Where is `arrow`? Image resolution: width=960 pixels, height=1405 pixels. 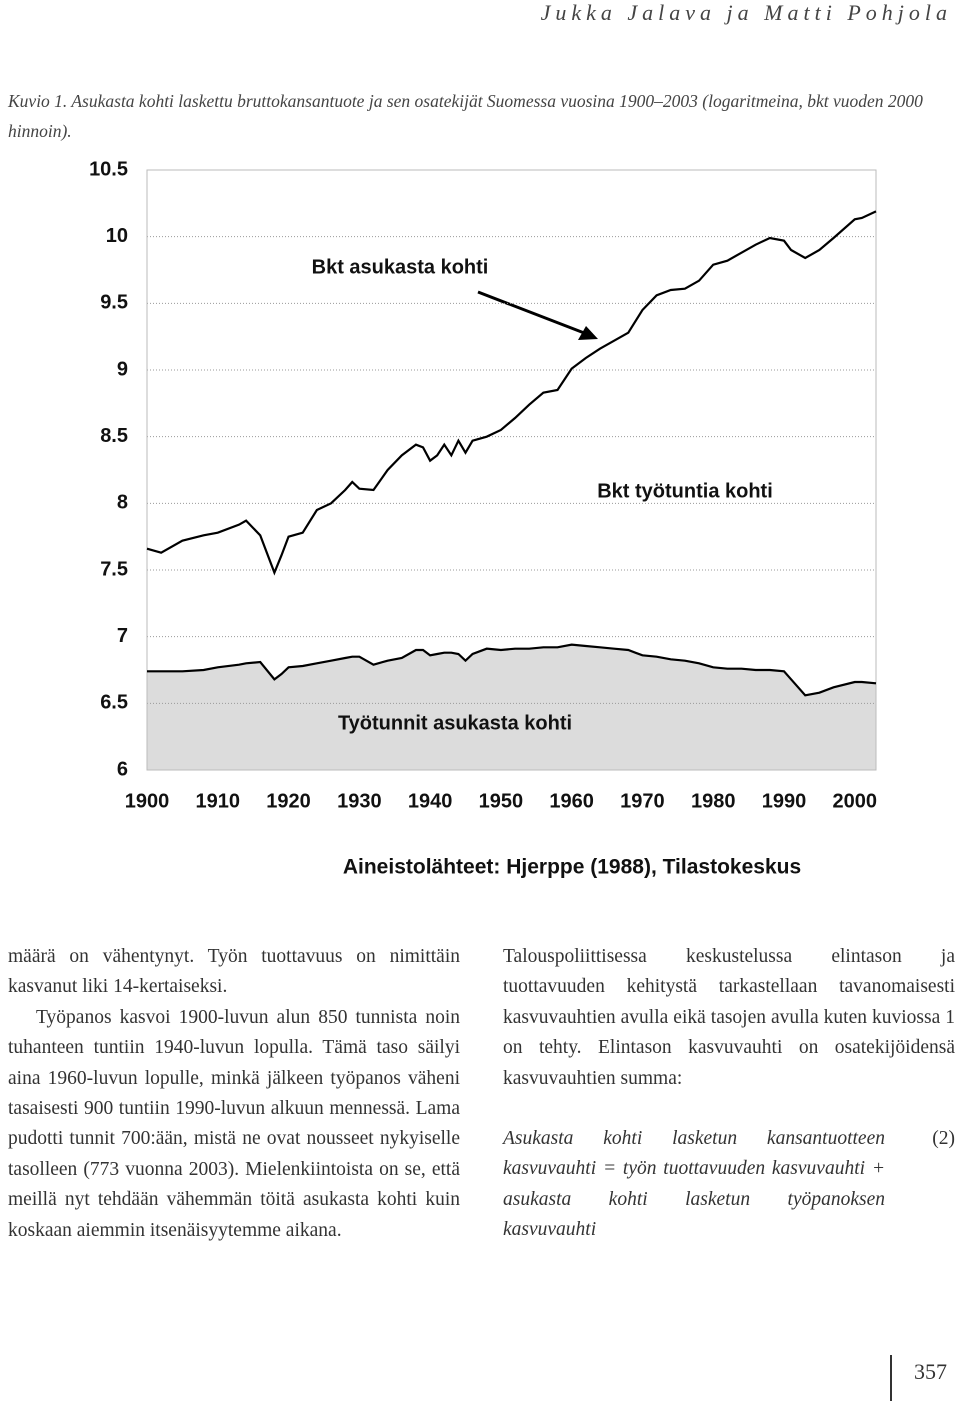
arrow is located at coordinates (535, 314).